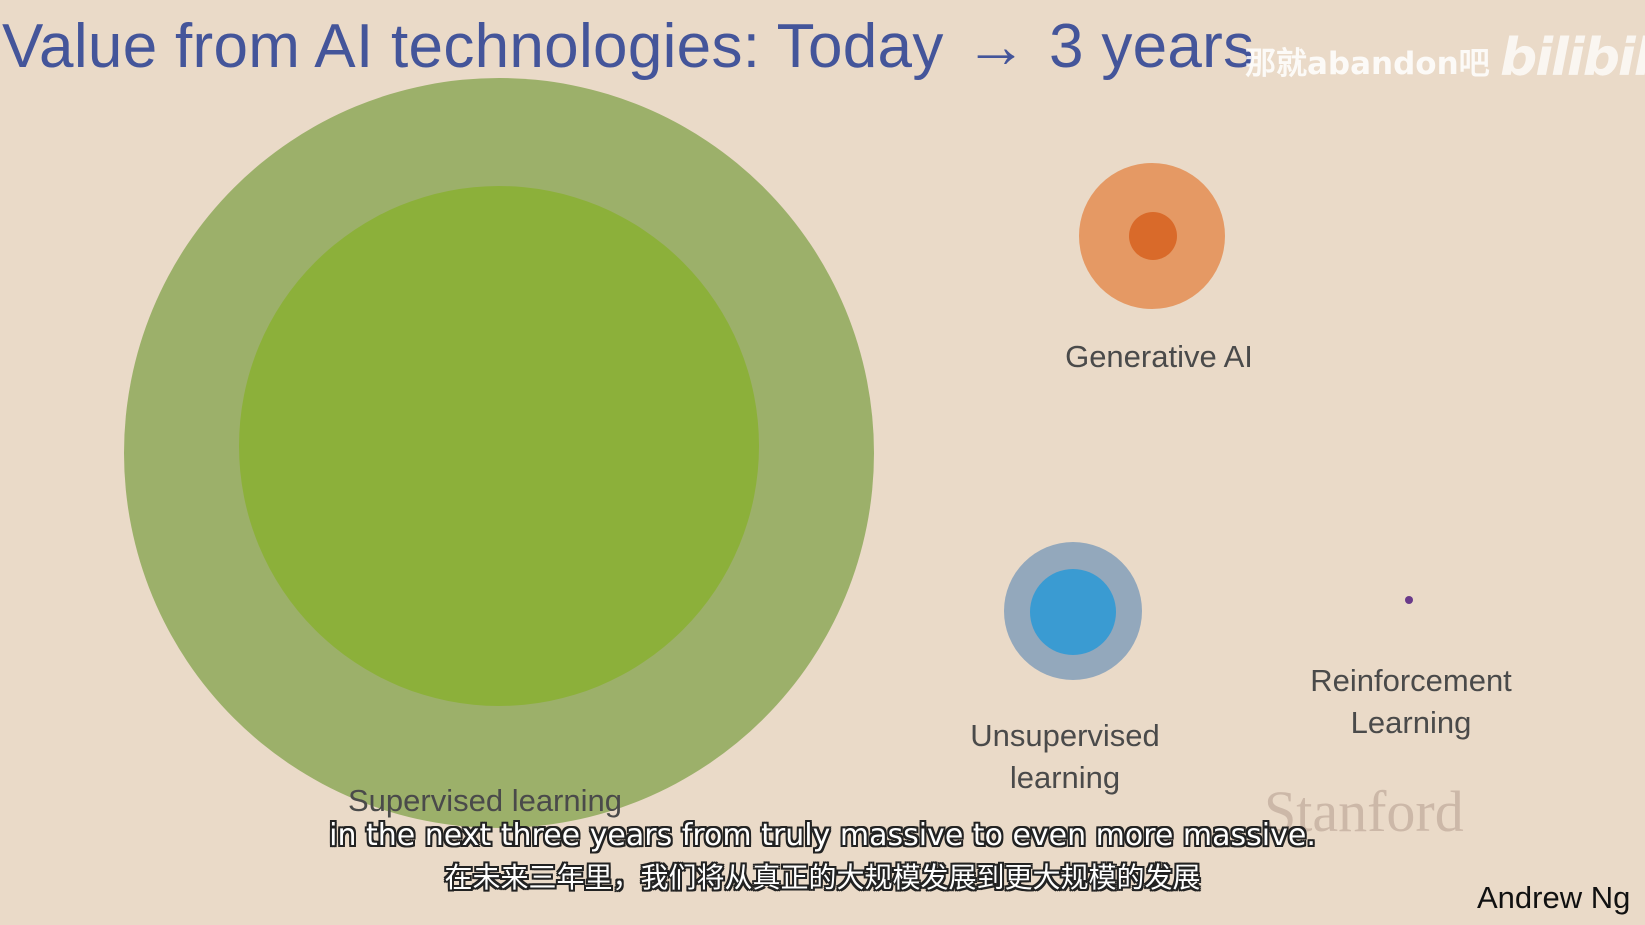 The height and width of the screenshot is (925, 1645). I want to click on bilibili-logo: bilibili, so click(1572, 58).